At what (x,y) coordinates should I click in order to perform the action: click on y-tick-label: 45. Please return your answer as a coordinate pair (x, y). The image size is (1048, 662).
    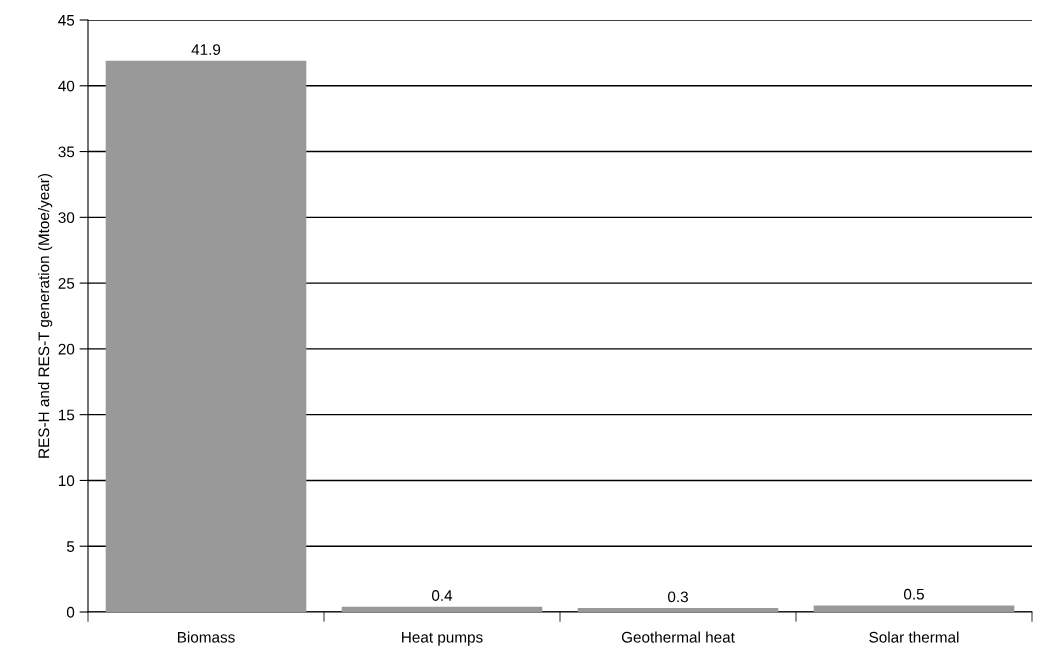
    Looking at the image, I should click on (66, 20).